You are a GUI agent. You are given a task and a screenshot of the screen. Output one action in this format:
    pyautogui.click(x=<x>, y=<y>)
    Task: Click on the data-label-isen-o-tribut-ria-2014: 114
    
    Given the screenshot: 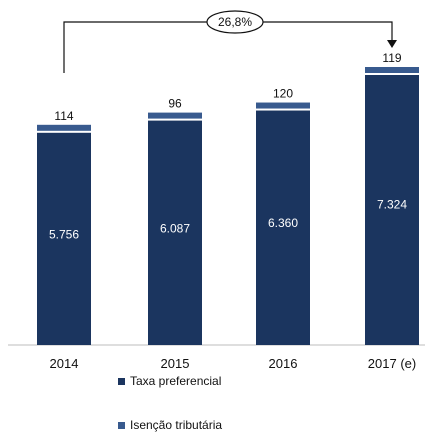 What is the action you would take?
    pyautogui.click(x=63, y=116)
    